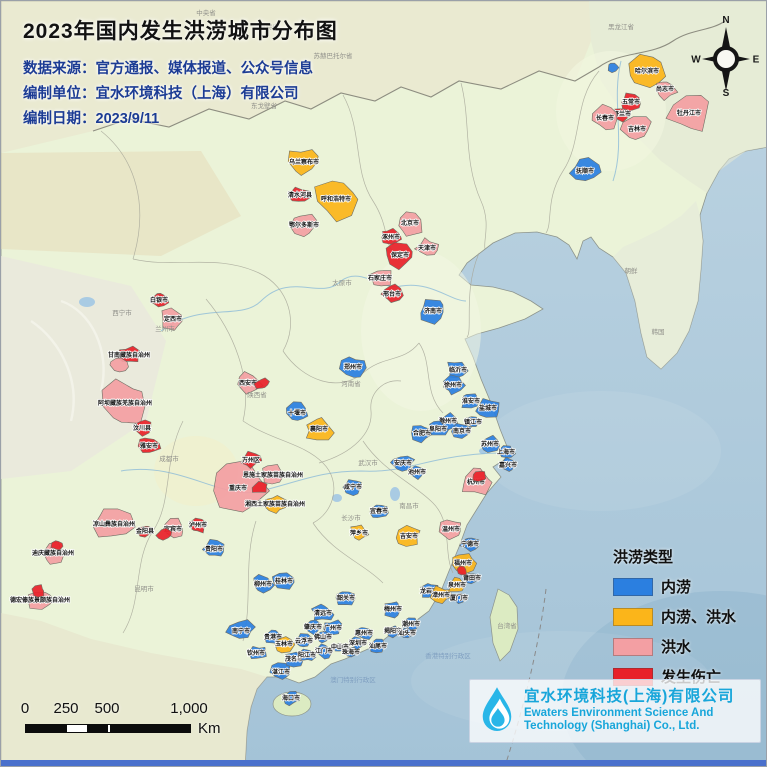  I want to click on map-region-label: 苏州市, so click(490, 444).